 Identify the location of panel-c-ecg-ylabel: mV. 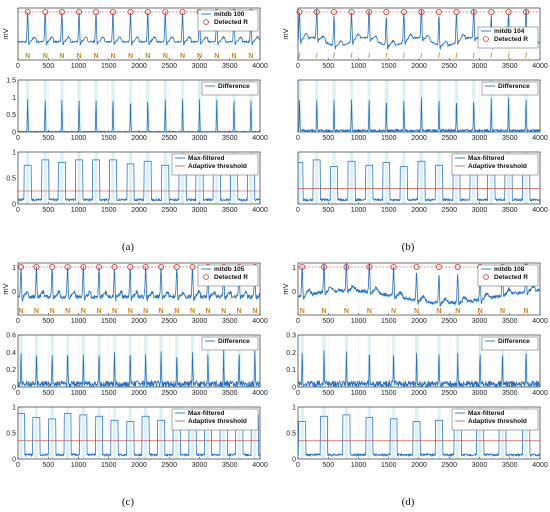
(5, 288).